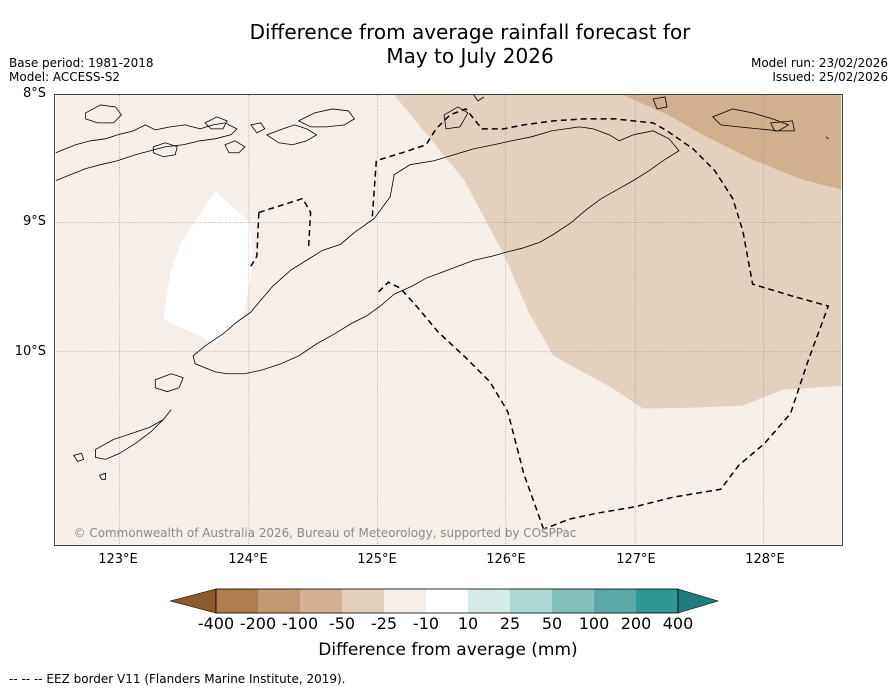 This screenshot has width=896, height=690. I want to click on base-period: Base period: 1981-2018, so click(81, 63).